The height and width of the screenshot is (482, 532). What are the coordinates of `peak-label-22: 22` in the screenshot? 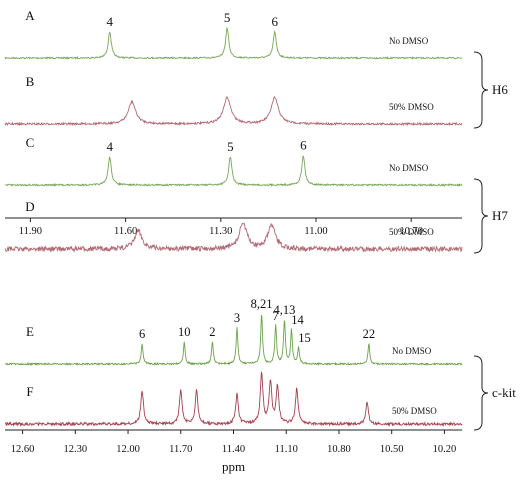 It's located at (369, 334).